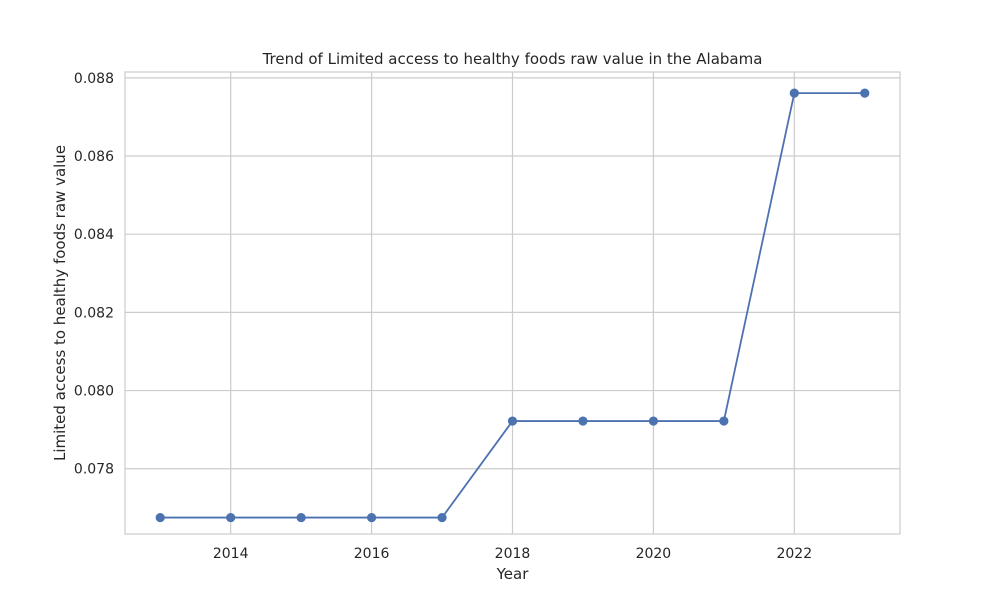 Image resolution: width=1000 pixels, height=600 pixels. Describe the element at coordinates (654, 554) in the screenshot. I see `x-tick-label: 2020` at that location.